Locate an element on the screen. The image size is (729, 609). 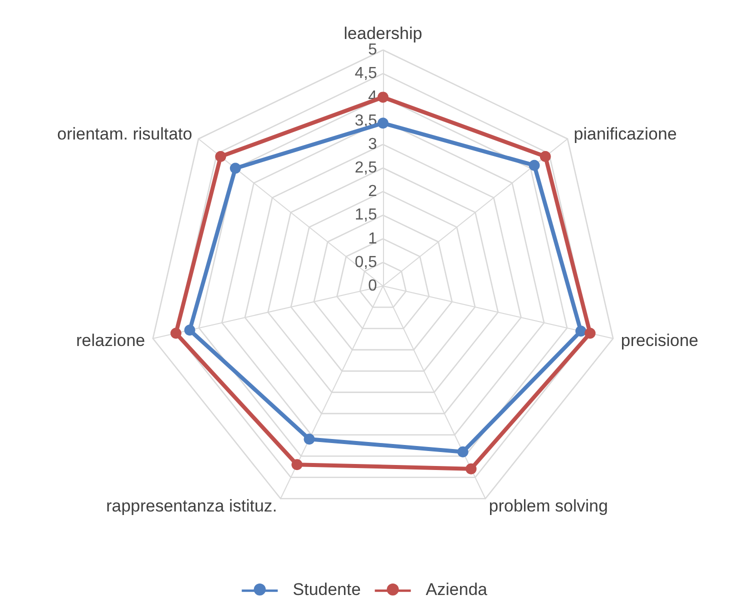
legend-label: Studente is located at coordinates (326, 589).